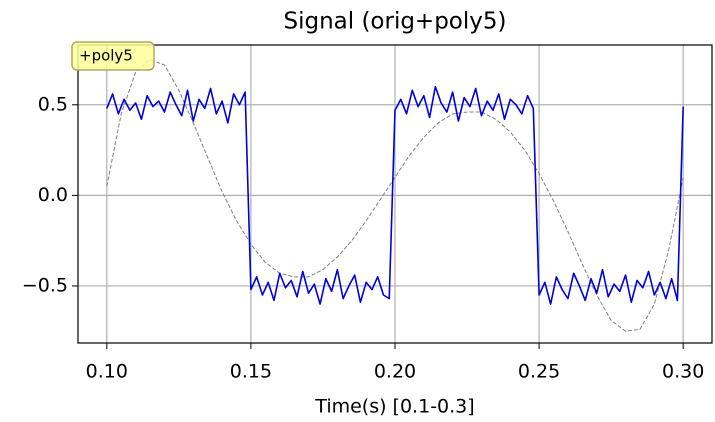  What do you see at coordinates (107, 372) in the screenshot?
I see `x-tick-label: 0.10` at bounding box center [107, 372].